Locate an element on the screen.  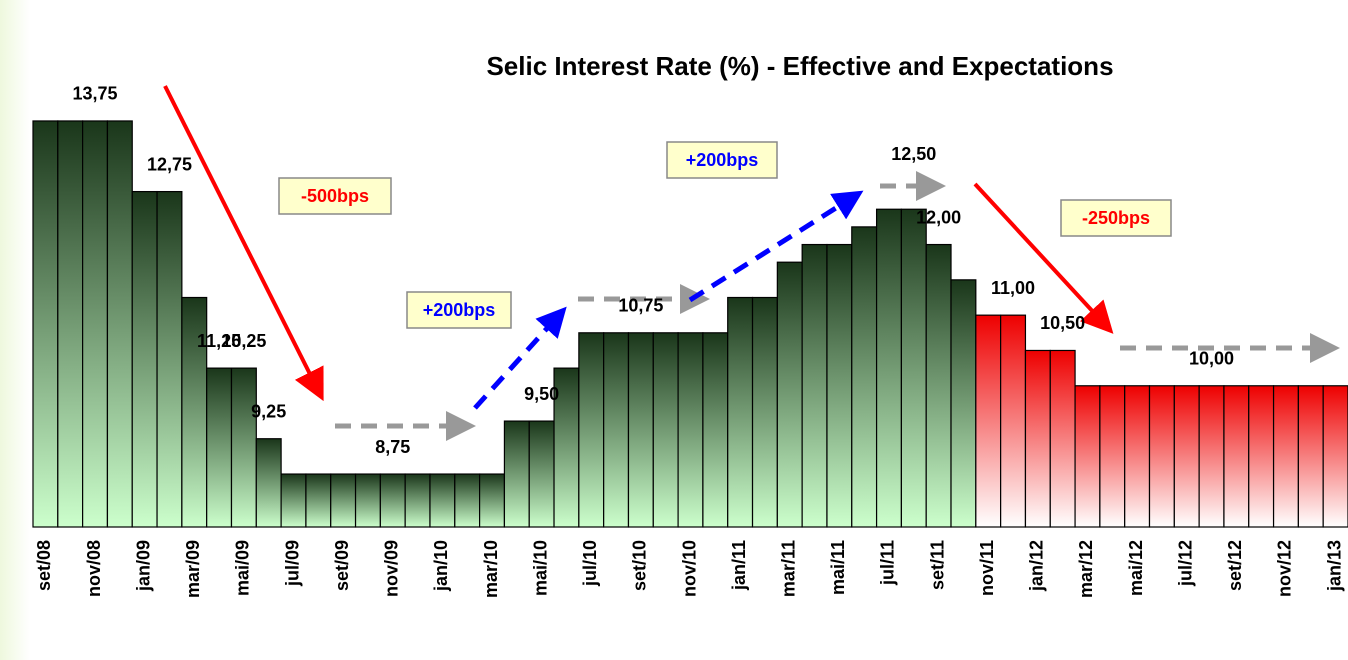
data-label: 10,75 is located at coordinates (640, 306).